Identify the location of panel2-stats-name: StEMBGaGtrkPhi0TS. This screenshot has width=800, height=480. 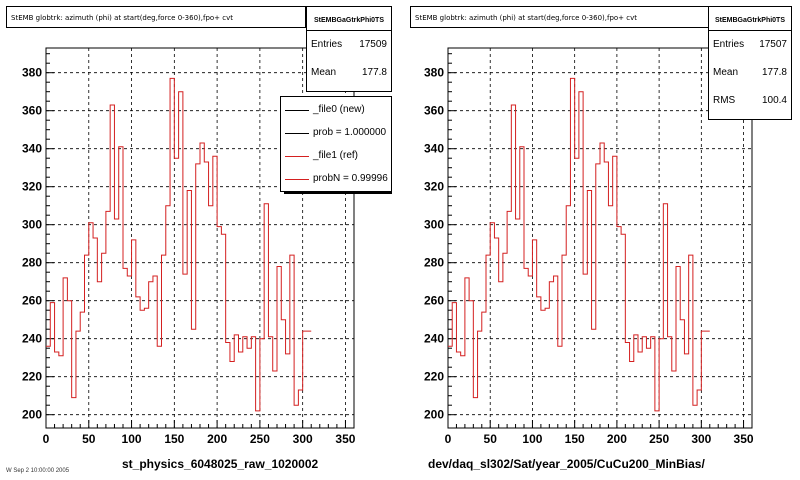
(750, 19).